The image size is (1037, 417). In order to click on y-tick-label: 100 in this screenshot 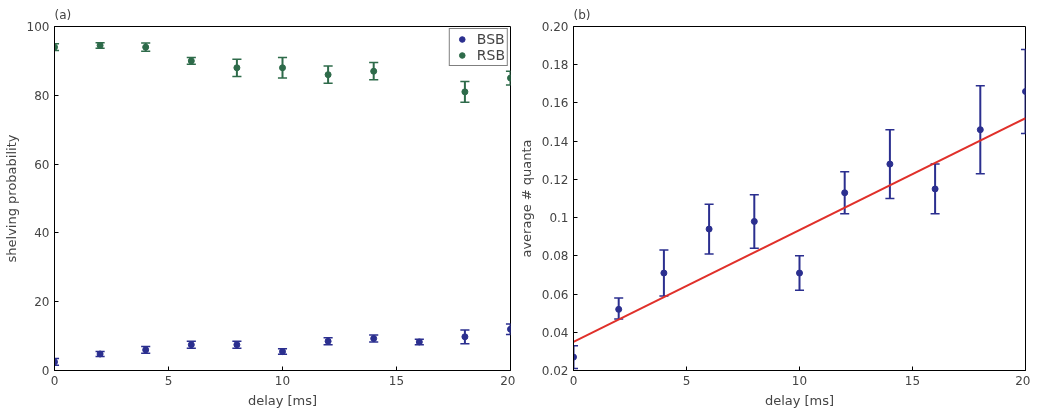, I will do `click(38, 27)`.